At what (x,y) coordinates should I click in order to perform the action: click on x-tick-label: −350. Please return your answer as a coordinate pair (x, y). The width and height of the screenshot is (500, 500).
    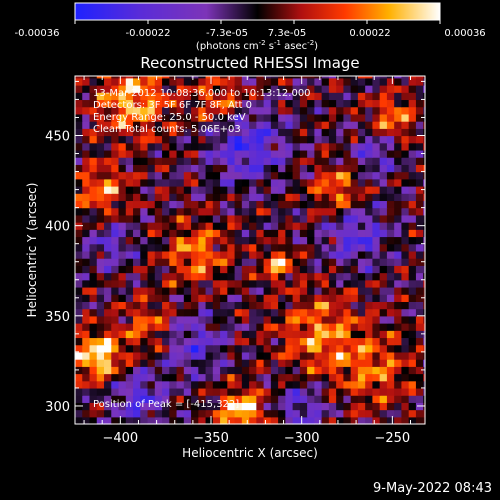
    Looking at the image, I should click on (211, 438).